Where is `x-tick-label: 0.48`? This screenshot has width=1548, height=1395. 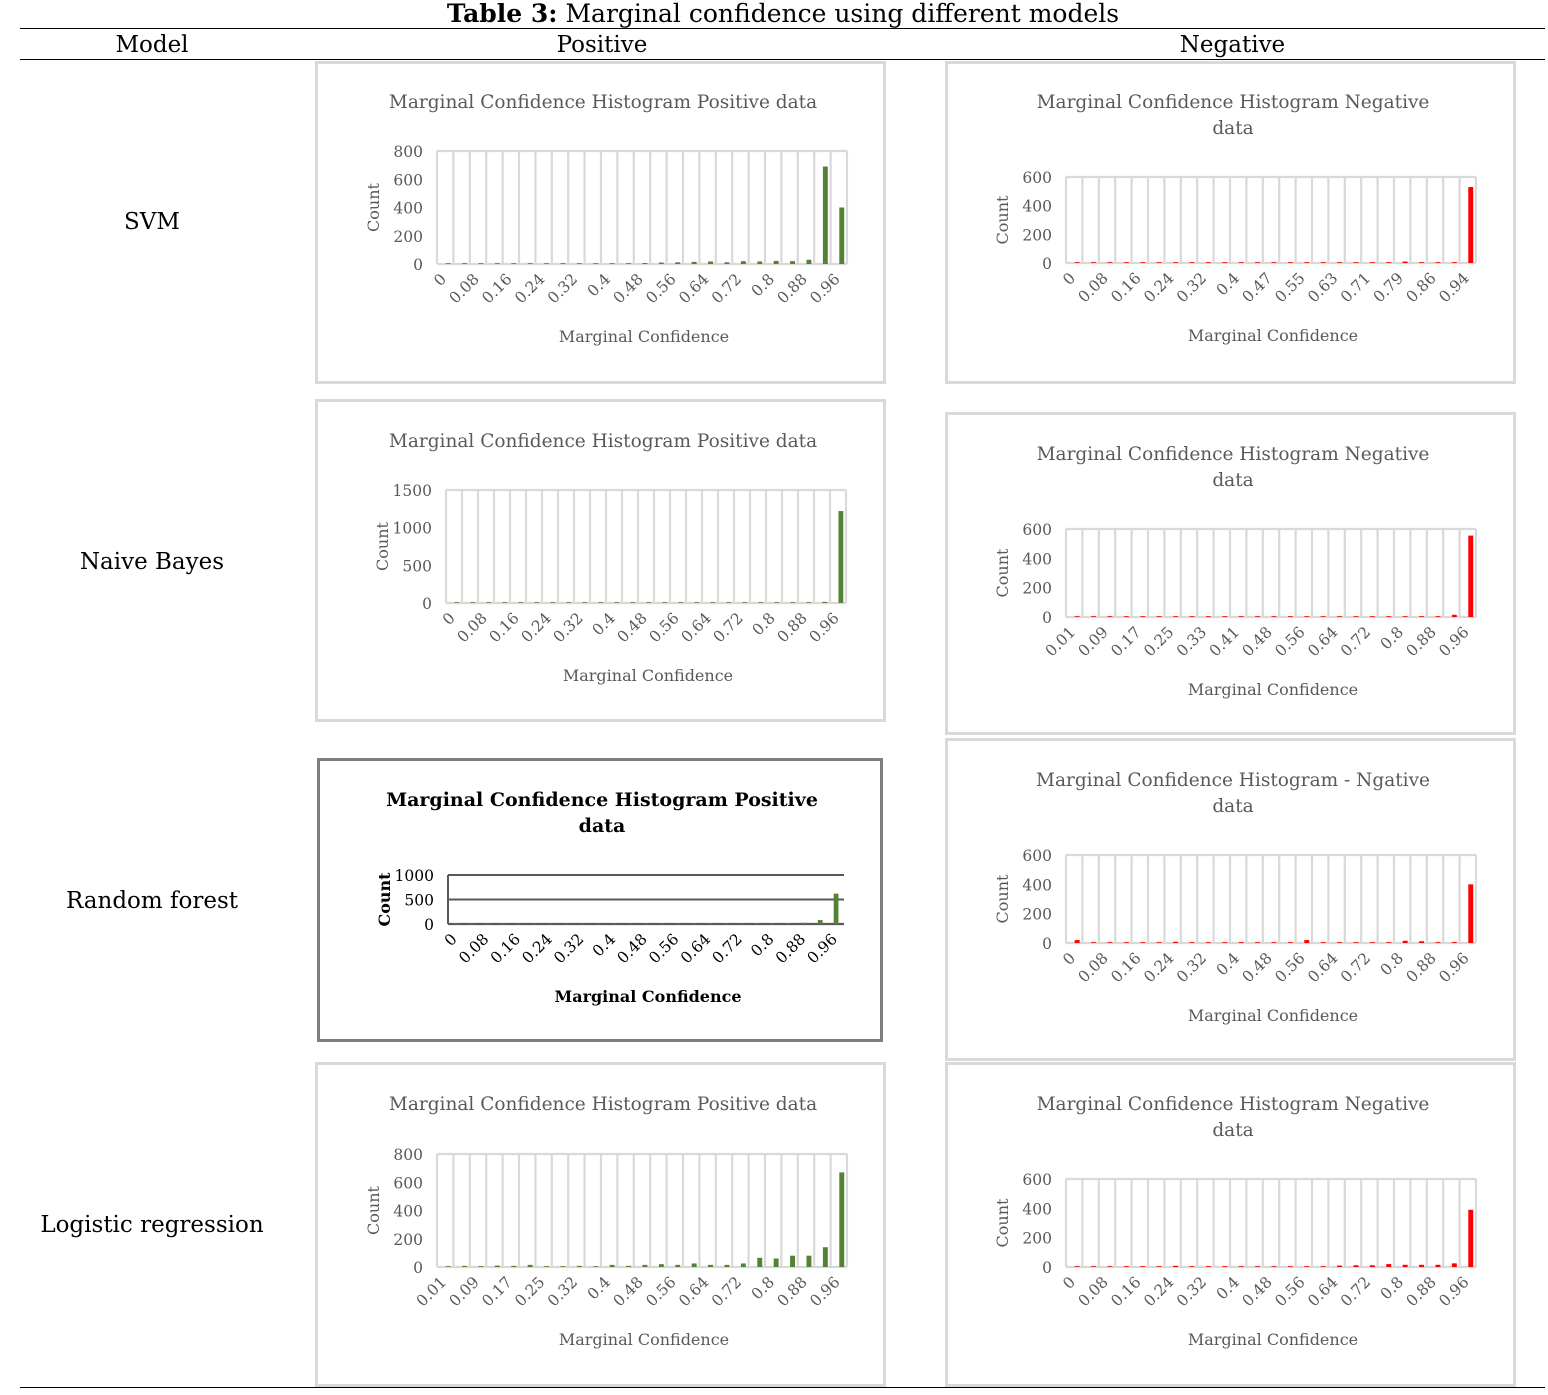
x-tick-label: 0.48 is located at coordinates (1257, 967).